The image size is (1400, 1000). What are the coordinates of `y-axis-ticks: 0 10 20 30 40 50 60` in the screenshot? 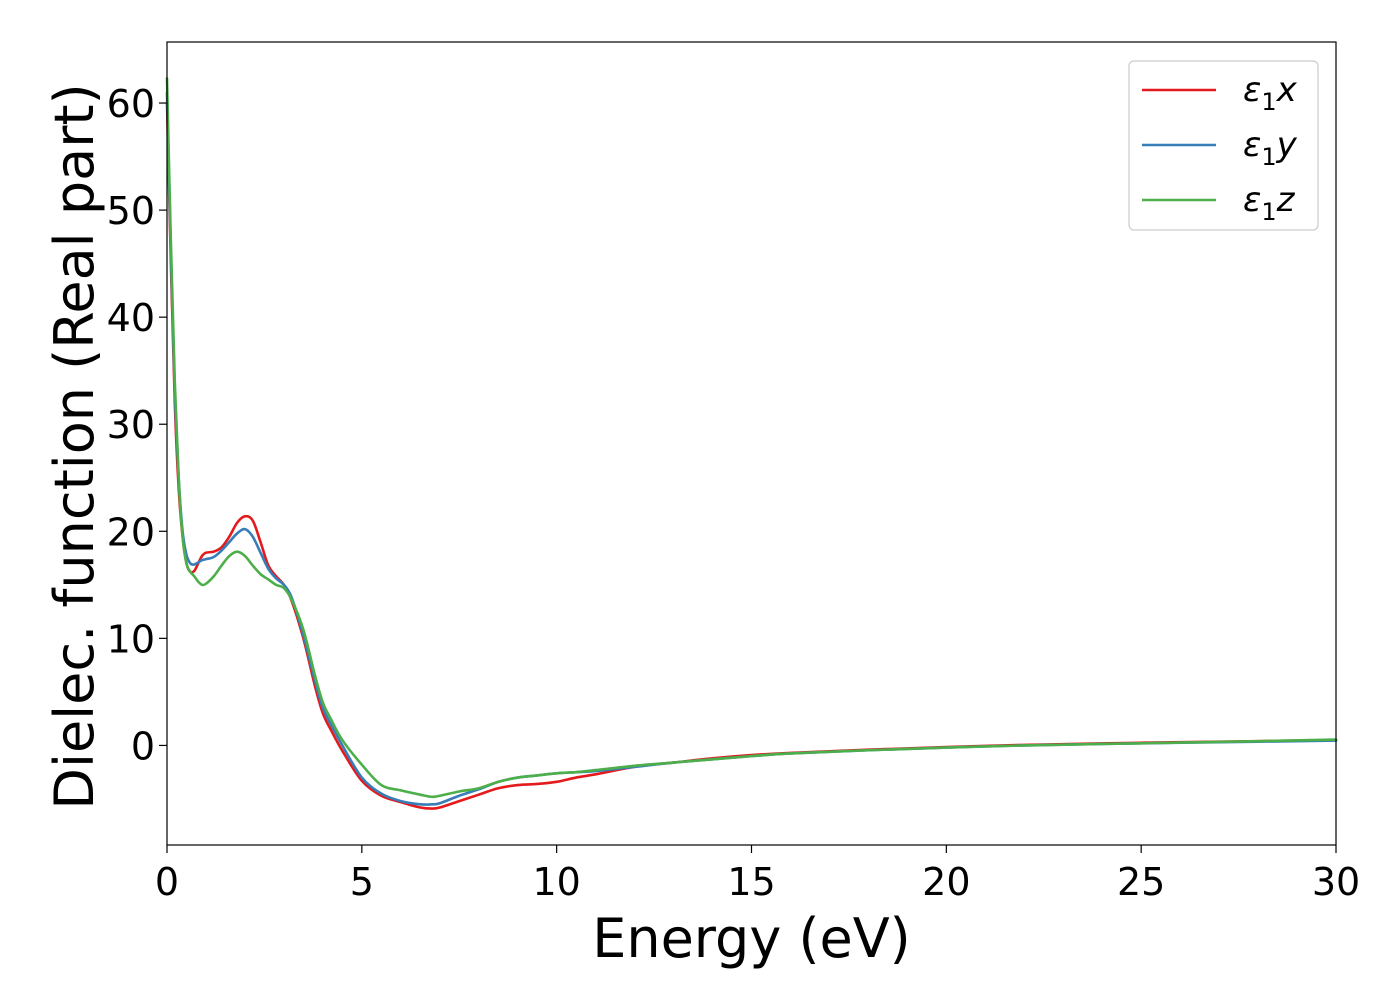 It's located at (137, 425).